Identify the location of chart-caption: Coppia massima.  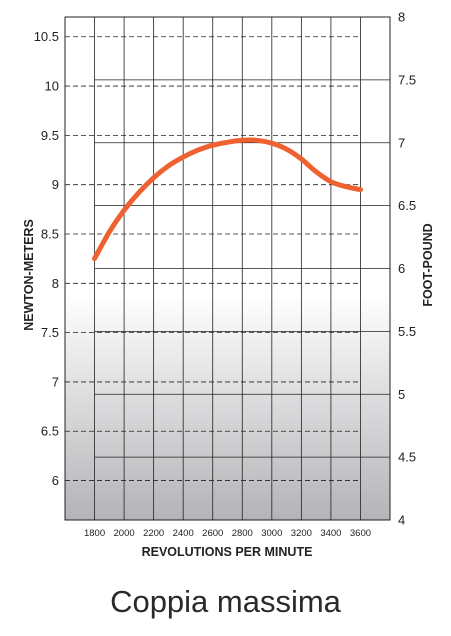
(225, 601).